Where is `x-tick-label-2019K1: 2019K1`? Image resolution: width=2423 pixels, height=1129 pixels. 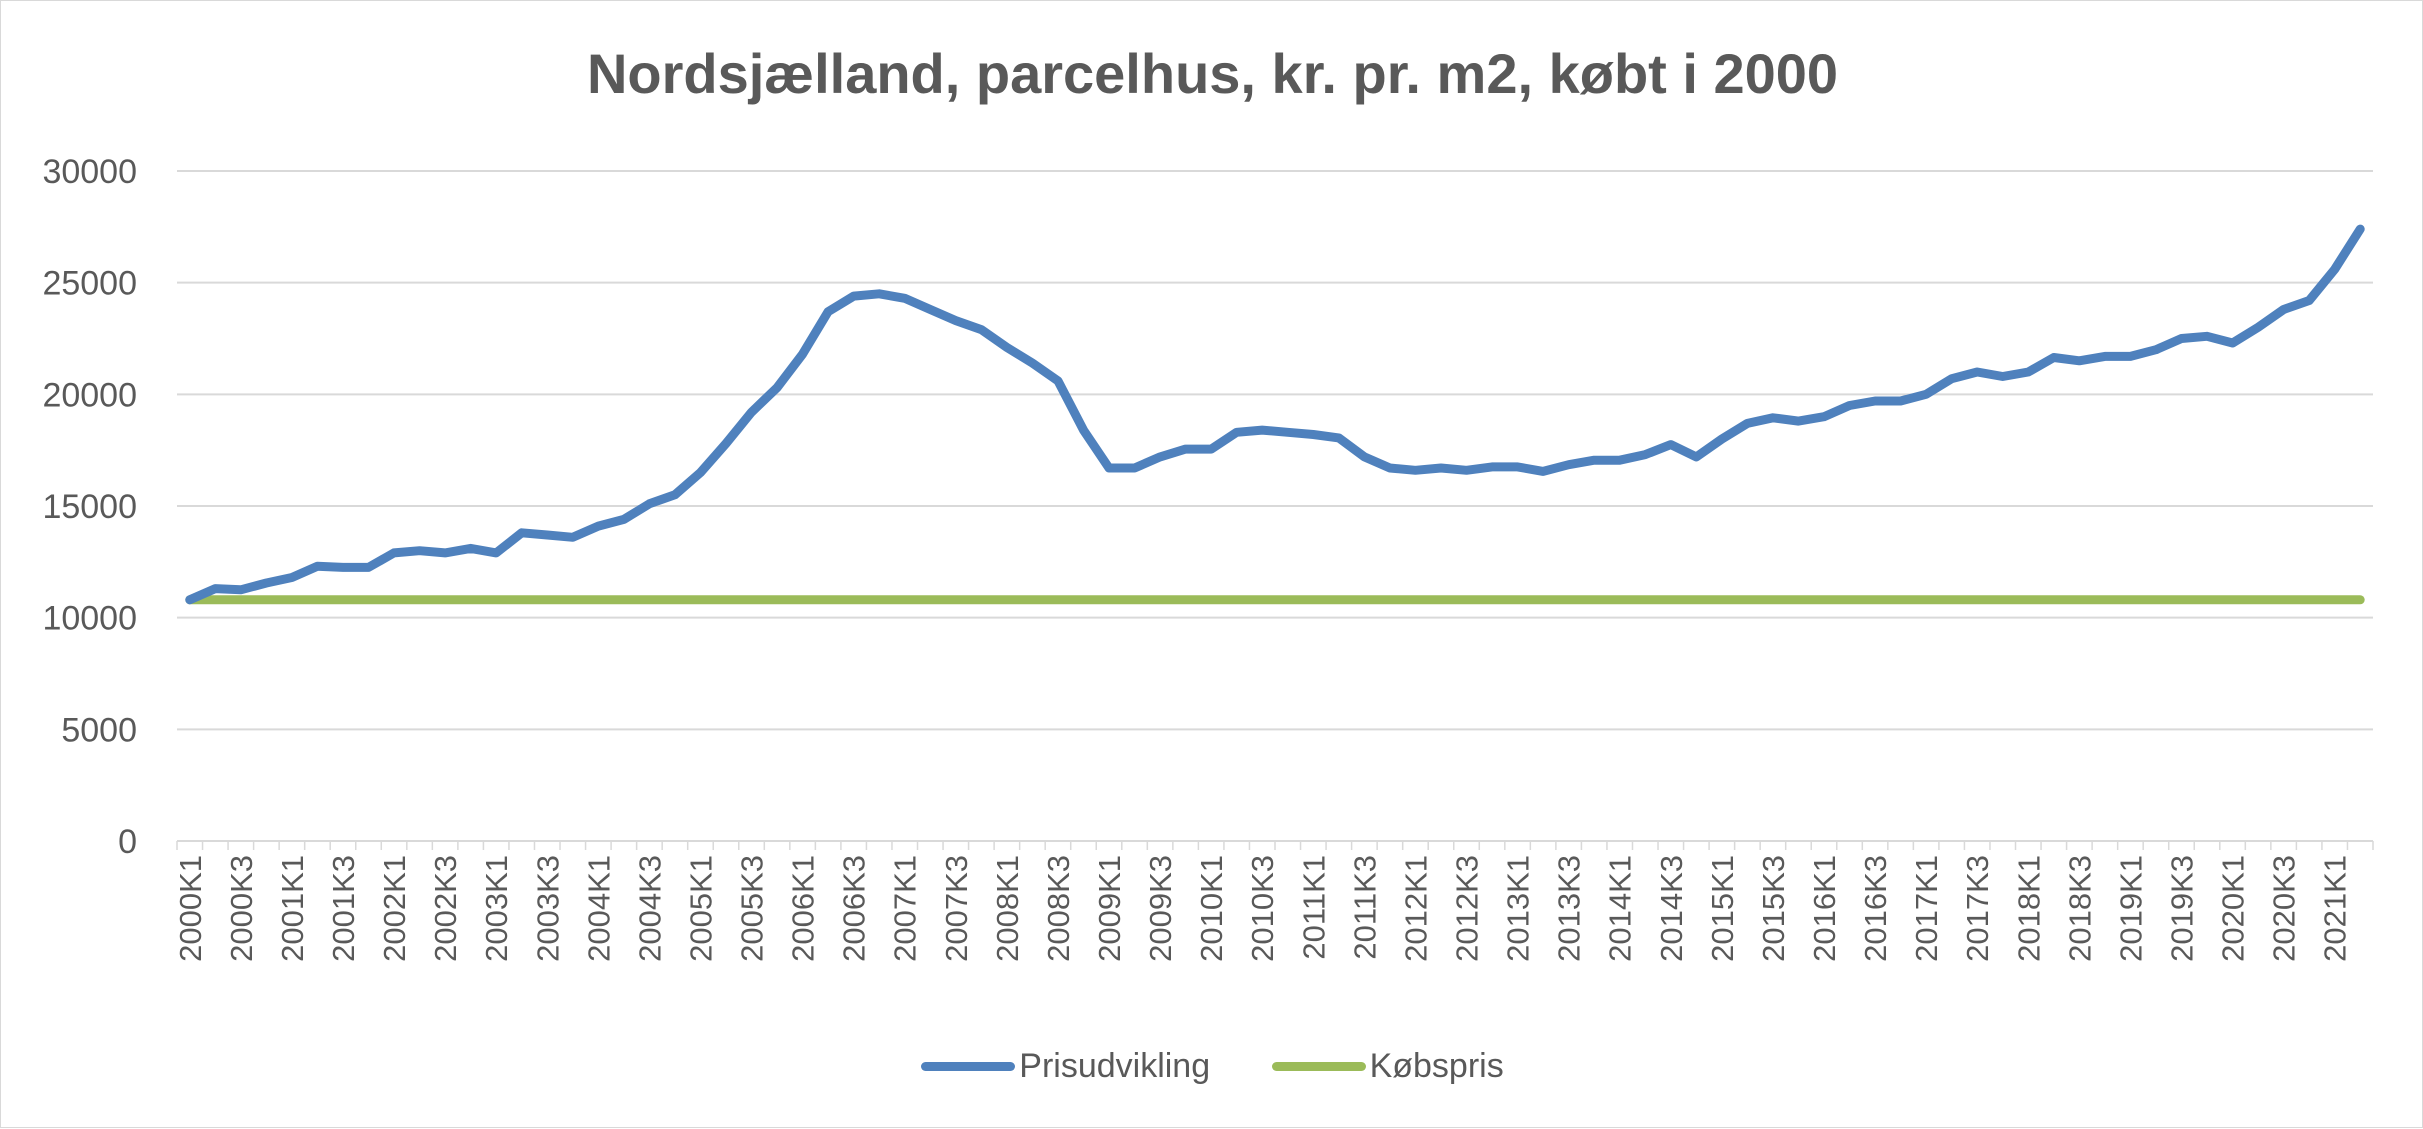 x-tick-label-2019K1: 2019K1 is located at coordinates (2130, 908).